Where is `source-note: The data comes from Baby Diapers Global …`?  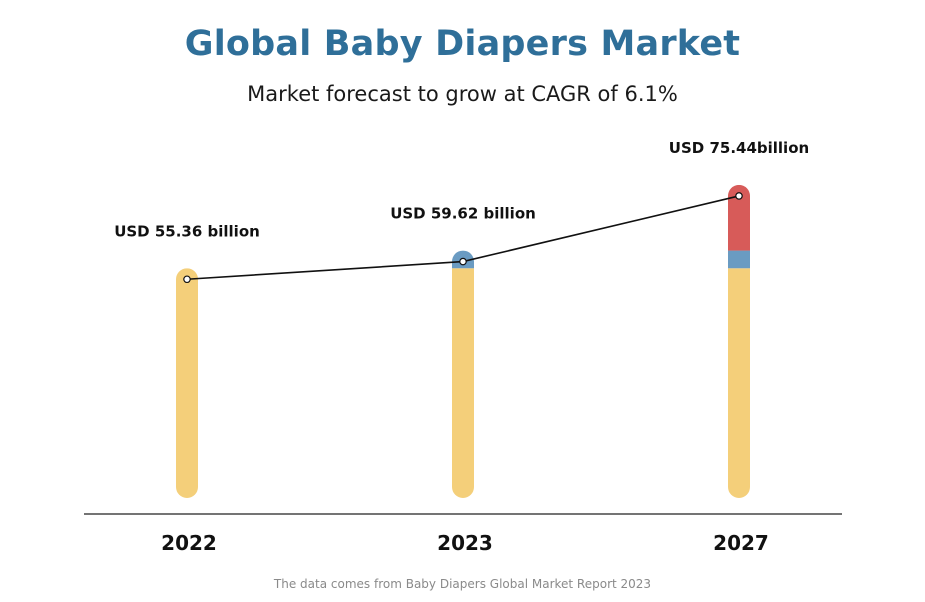
source-note: The data comes from Baby Diapers Global … is located at coordinates (462, 584).